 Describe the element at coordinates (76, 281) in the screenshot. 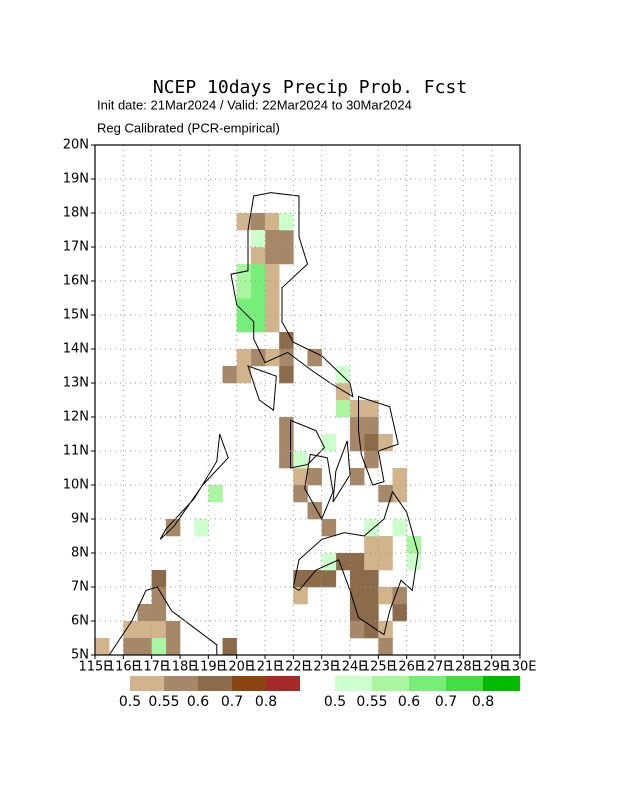

I see `y-tick-label: 16N` at that location.